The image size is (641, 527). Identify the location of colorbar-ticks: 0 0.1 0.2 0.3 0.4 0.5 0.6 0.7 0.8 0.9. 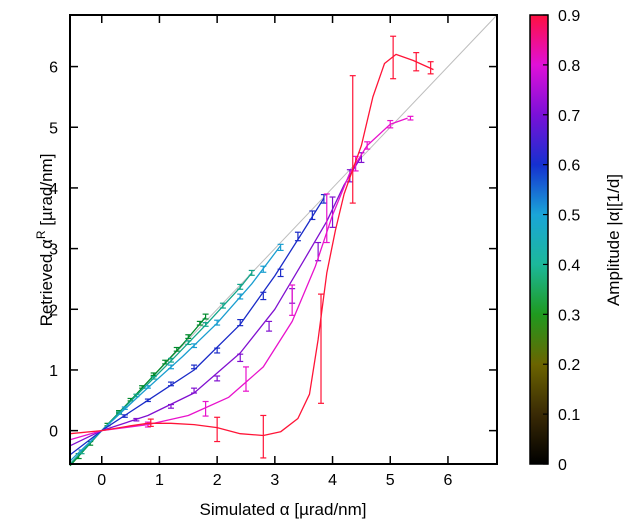
(561, 241).